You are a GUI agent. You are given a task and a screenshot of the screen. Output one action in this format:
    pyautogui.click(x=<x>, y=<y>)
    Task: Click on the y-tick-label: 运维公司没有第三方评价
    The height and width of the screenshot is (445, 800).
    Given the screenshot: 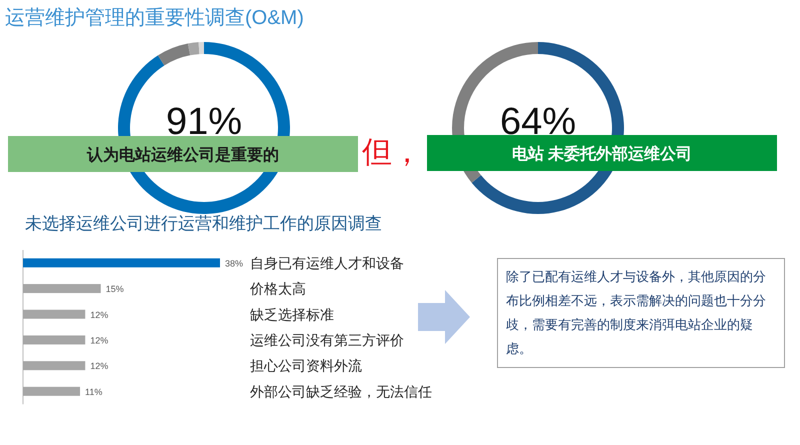 What is the action you would take?
    pyautogui.click(x=327, y=340)
    